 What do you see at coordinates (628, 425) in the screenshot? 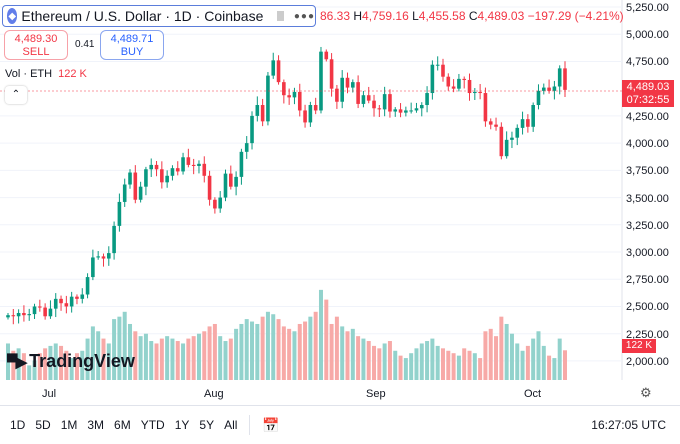
I see `clock: 16:27:05 UTC` at bounding box center [628, 425].